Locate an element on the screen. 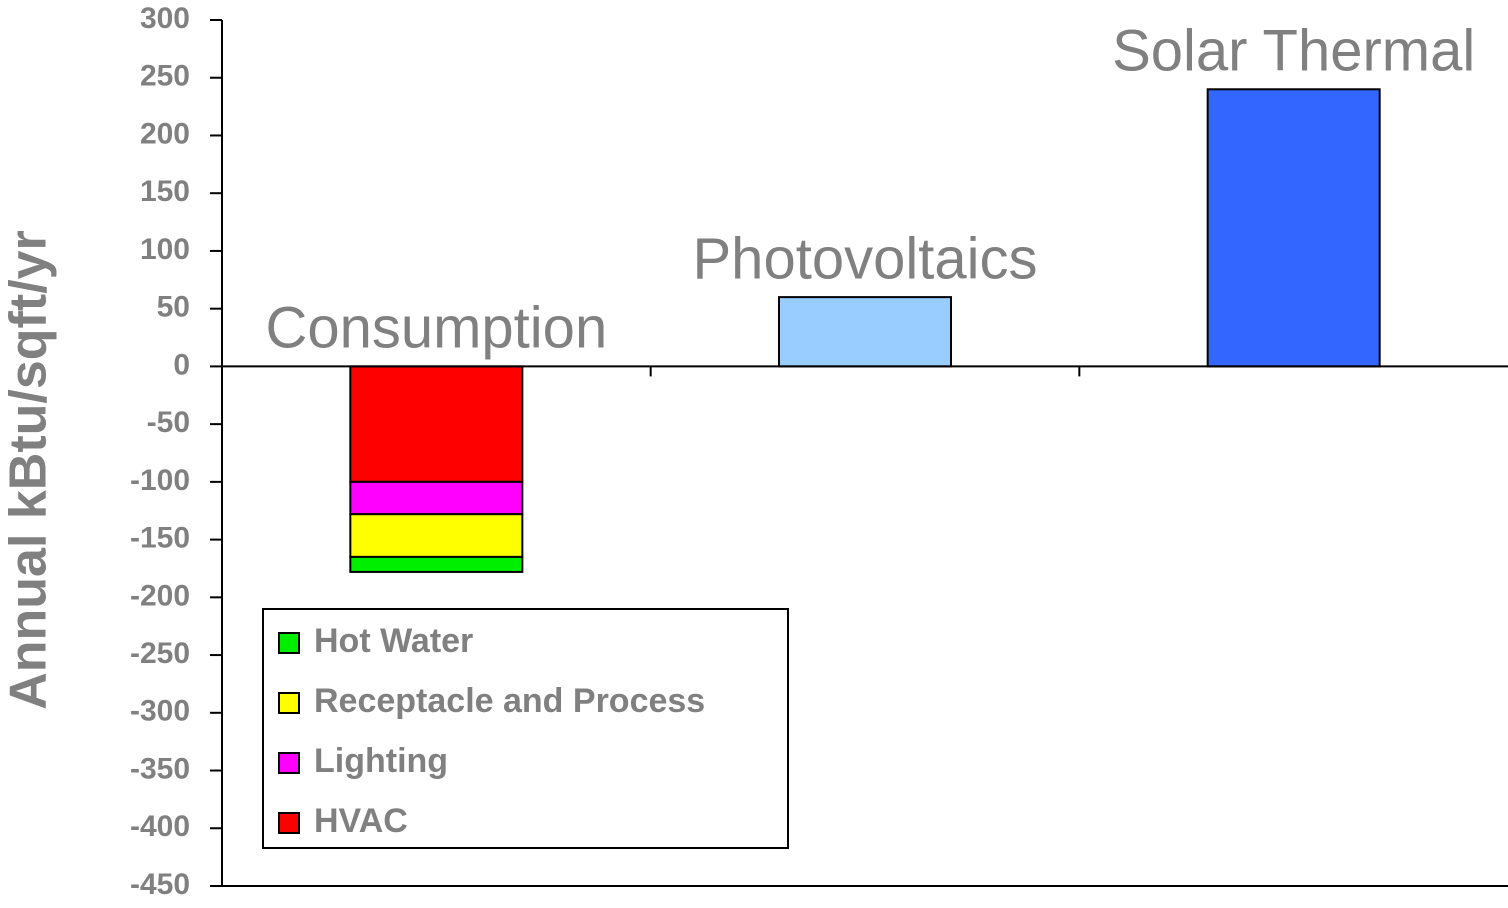  y-tick-label: -150 is located at coordinates (160, 538).